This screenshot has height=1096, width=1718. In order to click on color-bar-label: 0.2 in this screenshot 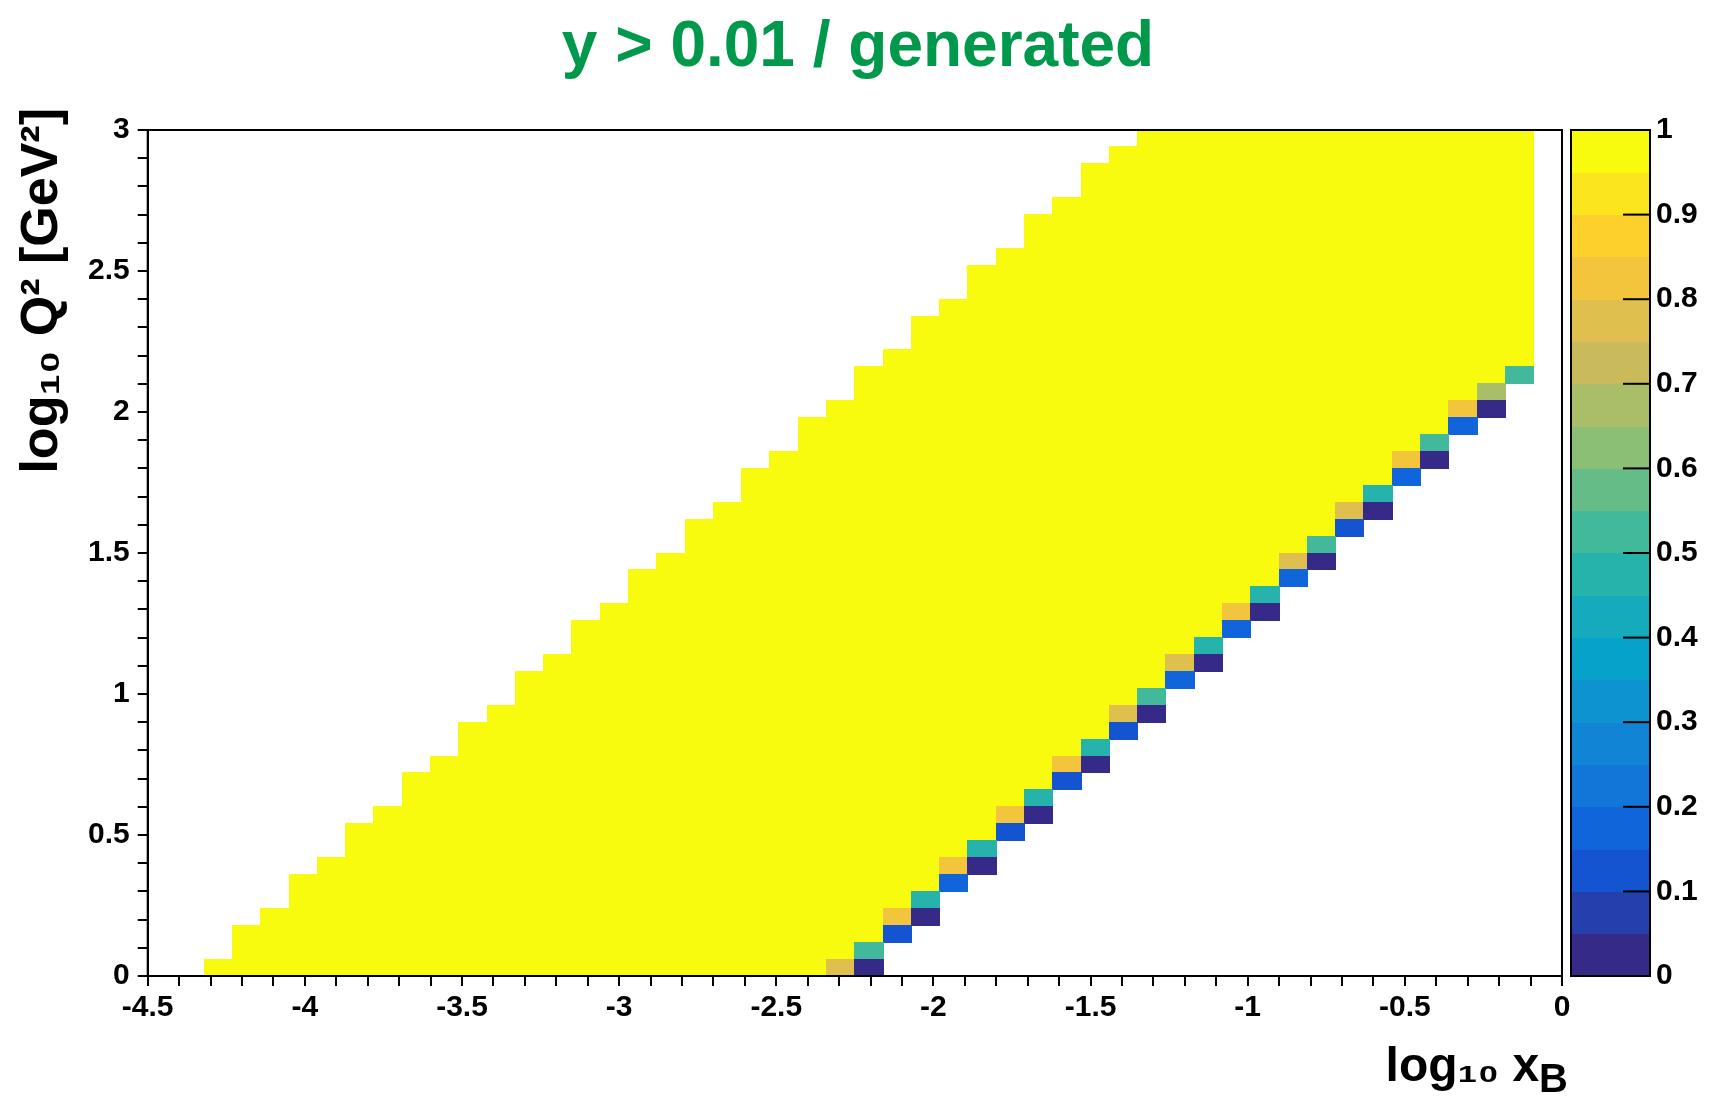, I will do `click(1677, 805)`.